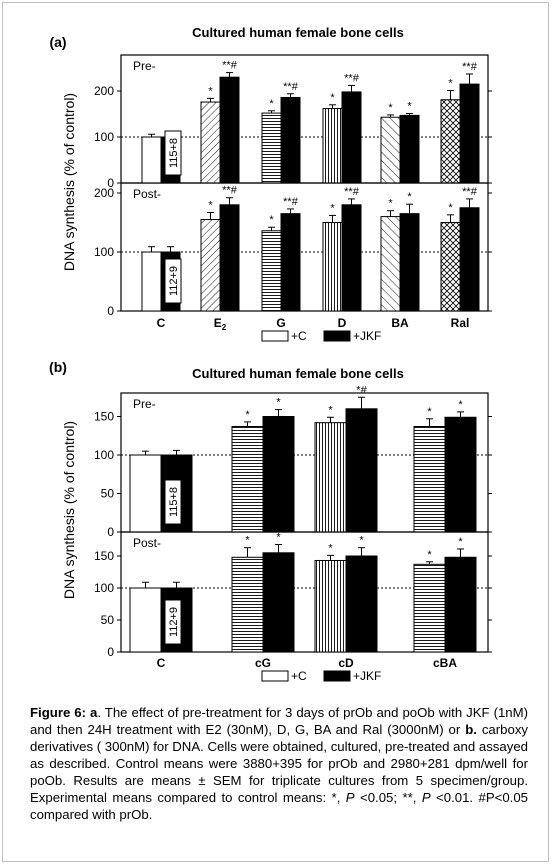  Describe the element at coordinates (279, 806) in the screenshot. I see `caption-text-4: <0.01. #P<0.05 compared with prOb.` at that location.